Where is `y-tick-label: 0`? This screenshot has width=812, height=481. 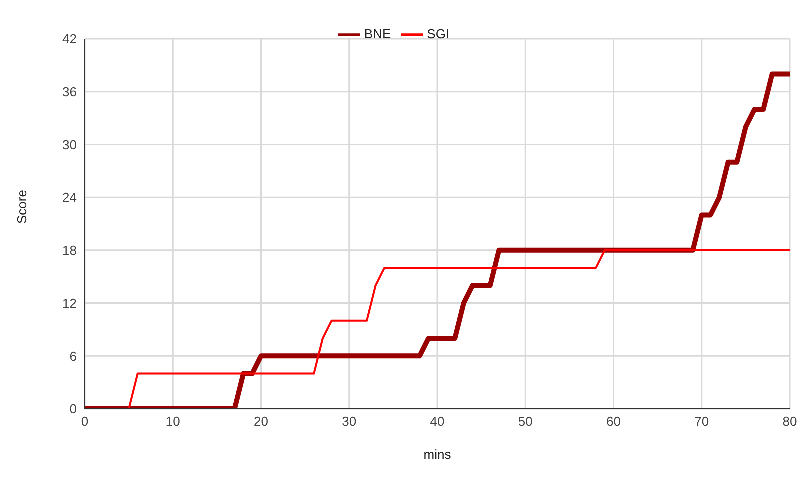 y-tick-label: 0 is located at coordinates (73, 409).